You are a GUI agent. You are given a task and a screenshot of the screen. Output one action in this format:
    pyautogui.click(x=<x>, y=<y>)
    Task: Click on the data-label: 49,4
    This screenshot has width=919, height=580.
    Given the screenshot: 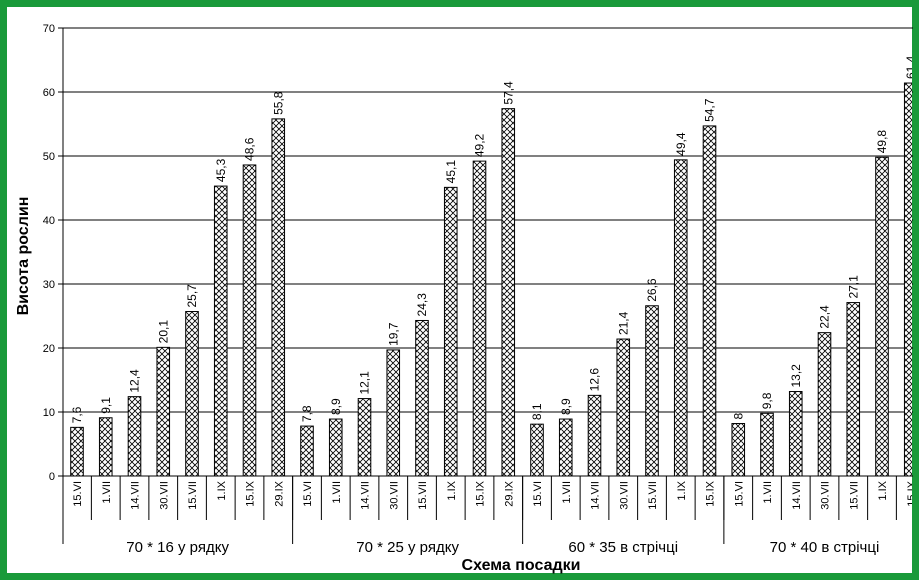 What is the action you would take?
    pyautogui.click(x=681, y=144)
    